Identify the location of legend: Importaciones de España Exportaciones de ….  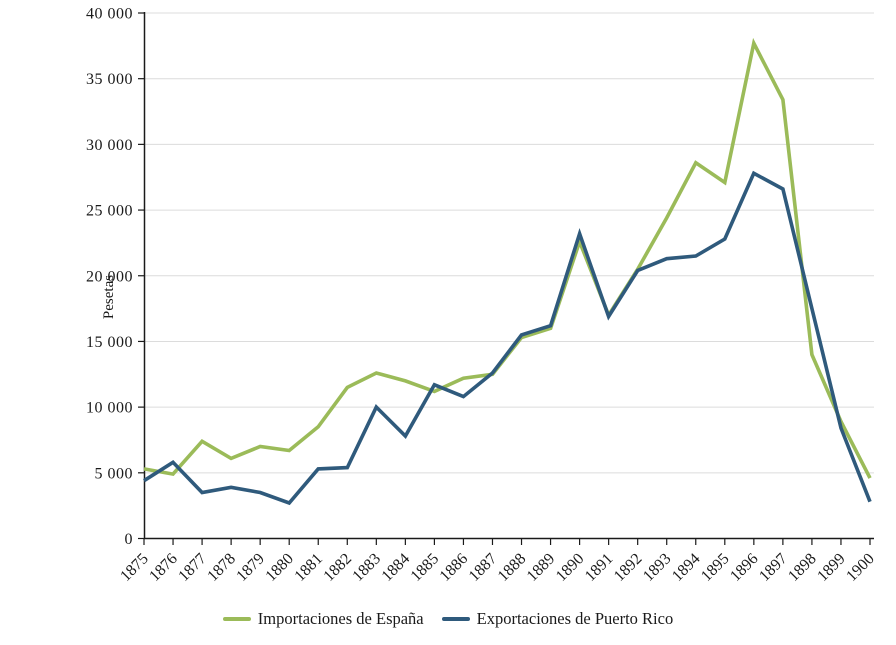
(448, 619).